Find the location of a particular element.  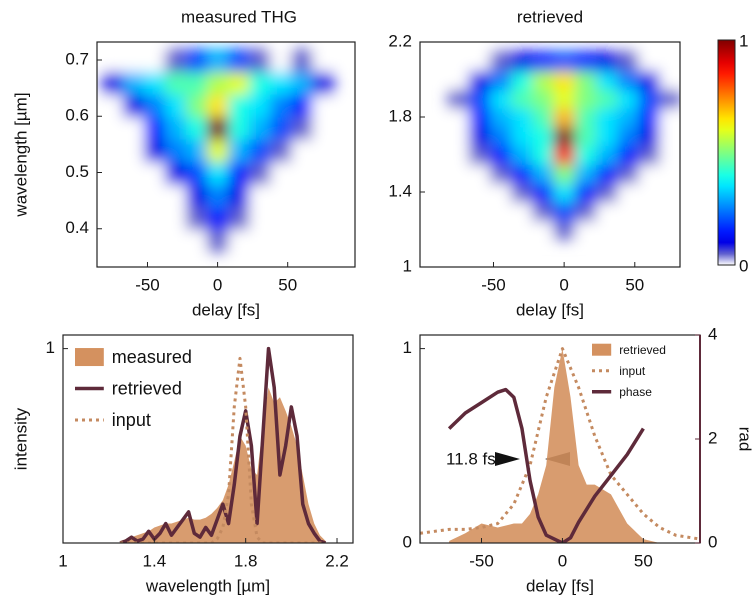

colorbar is located at coordinates (726, 152).